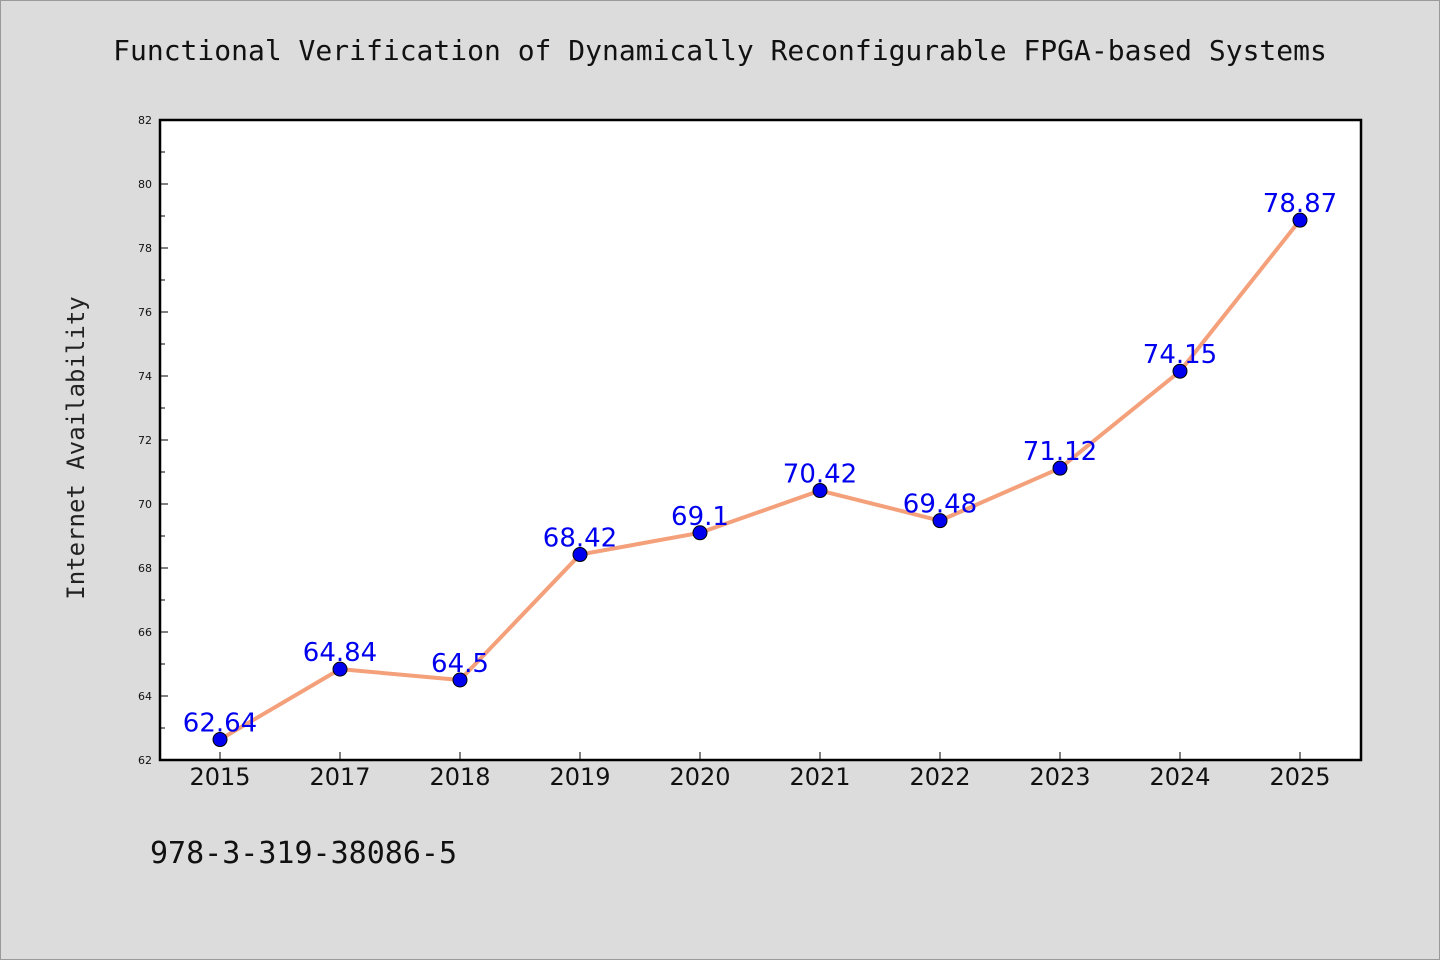 The image size is (1440, 960). What do you see at coordinates (220, 724) in the screenshot?
I see `data-label: 62.64` at bounding box center [220, 724].